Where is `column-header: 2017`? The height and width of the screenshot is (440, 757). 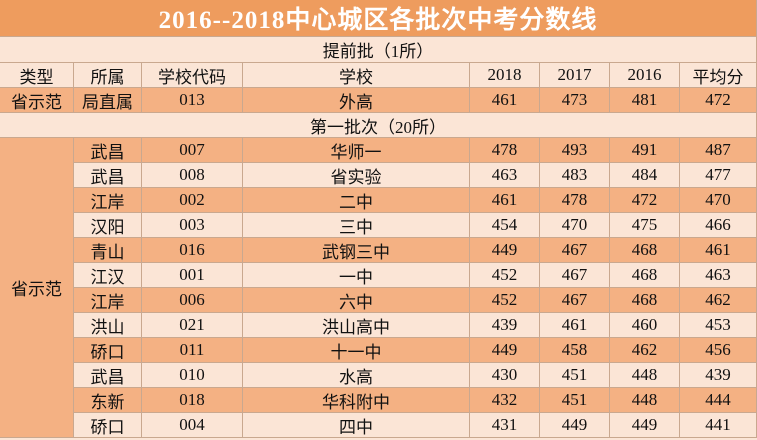
column-header: 2017 is located at coordinates (575, 75).